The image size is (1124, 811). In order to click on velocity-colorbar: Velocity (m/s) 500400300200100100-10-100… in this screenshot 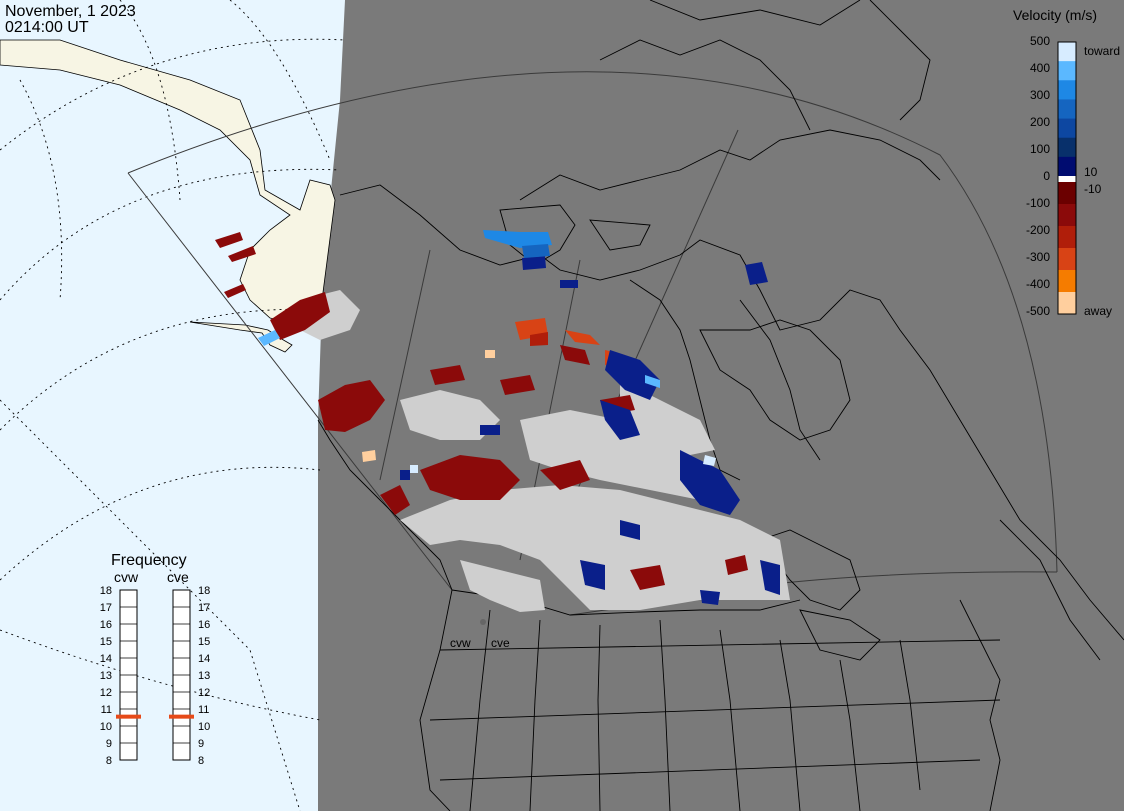, I will do `click(1066, 162)`.